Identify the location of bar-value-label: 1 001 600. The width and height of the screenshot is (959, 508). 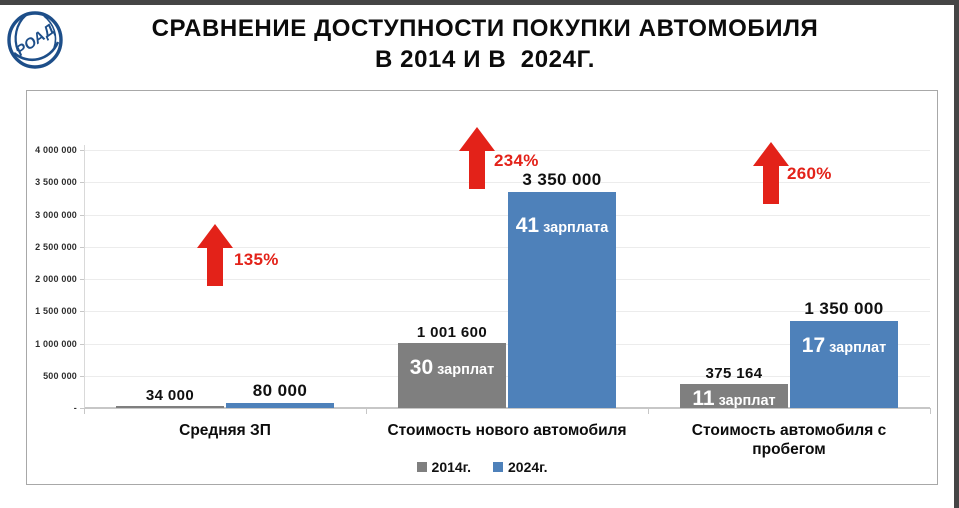
(452, 332).